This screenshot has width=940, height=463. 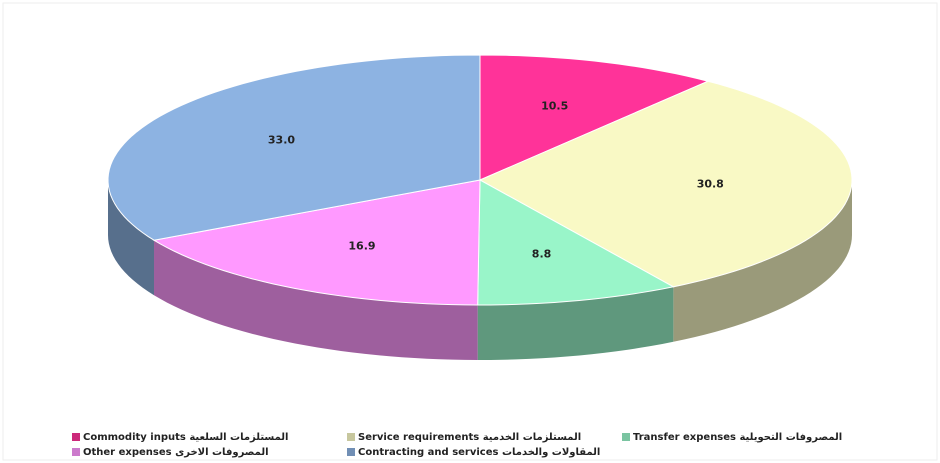 What do you see at coordinates (542, 254) in the screenshot?
I see `value-label: 8.8` at bounding box center [542, 254].